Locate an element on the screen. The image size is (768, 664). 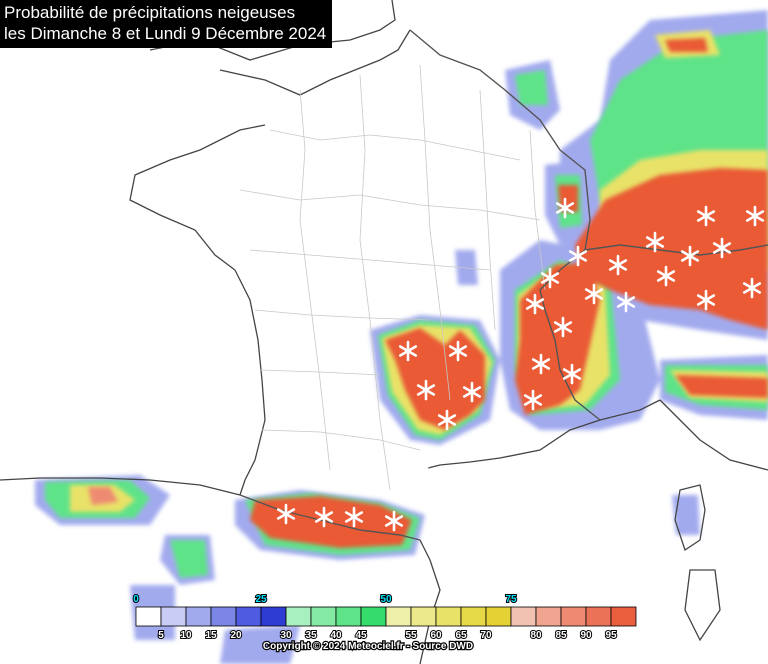
legend-minor-label: 40 is located at coordinates (336, 635).